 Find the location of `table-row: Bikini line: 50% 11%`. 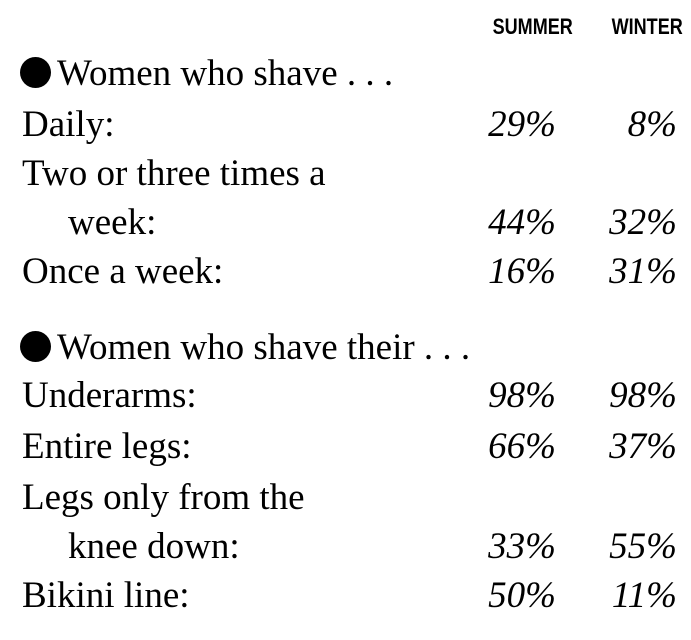

table-row: Bikini line: 50% 11% is located at coordinates (345, 598).